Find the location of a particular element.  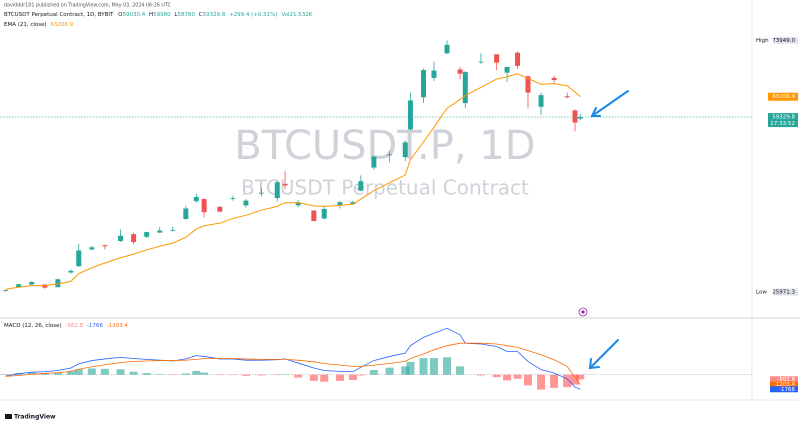

ema-name: EMA (21, close) is located at coordinates (25, 25).